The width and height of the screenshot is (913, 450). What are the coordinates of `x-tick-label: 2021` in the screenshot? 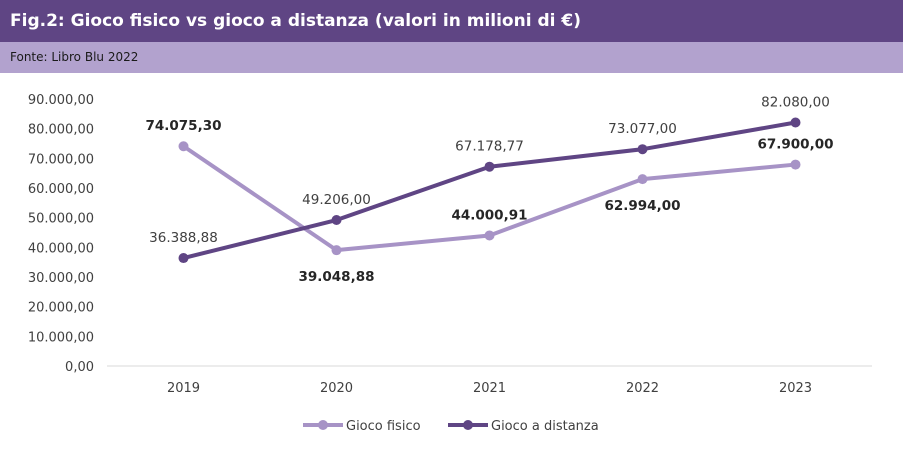 It's located at (489, 388).